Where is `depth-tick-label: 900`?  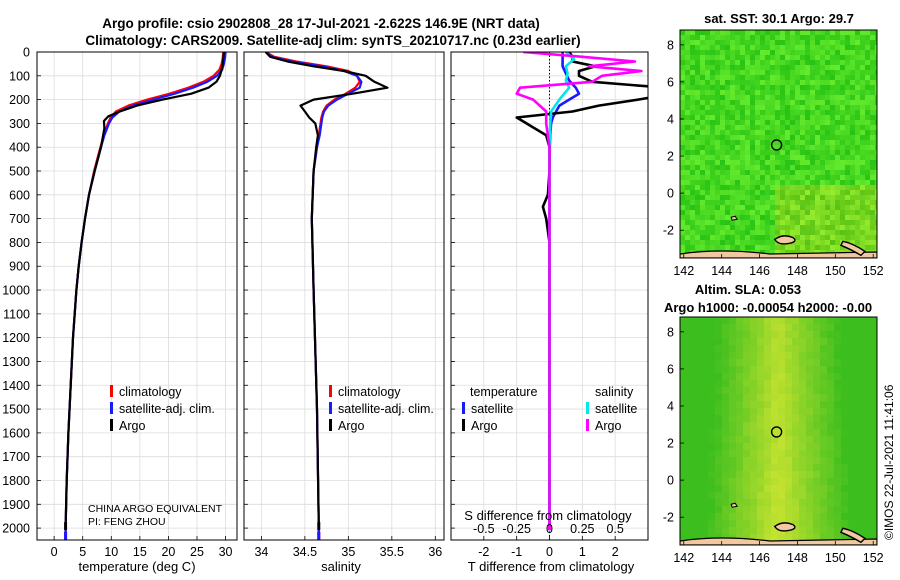
depth-tick-label: 900 is located at coordinates (19, 267).